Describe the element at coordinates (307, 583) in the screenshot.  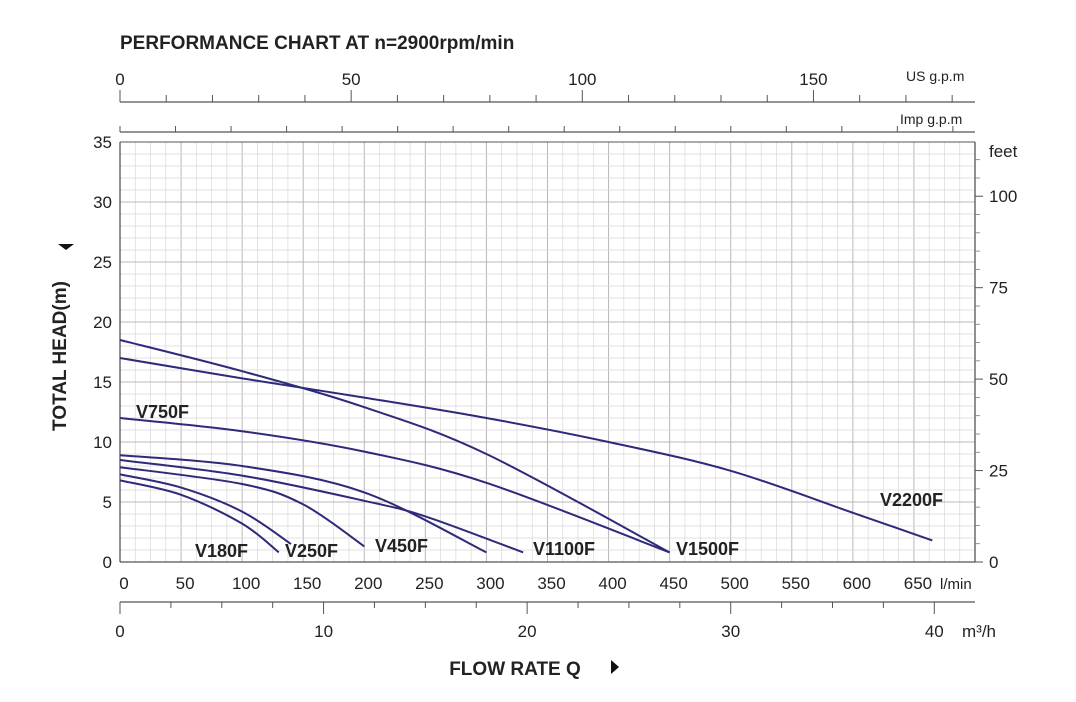
I see `lmin-tick-label: 150` at that location.